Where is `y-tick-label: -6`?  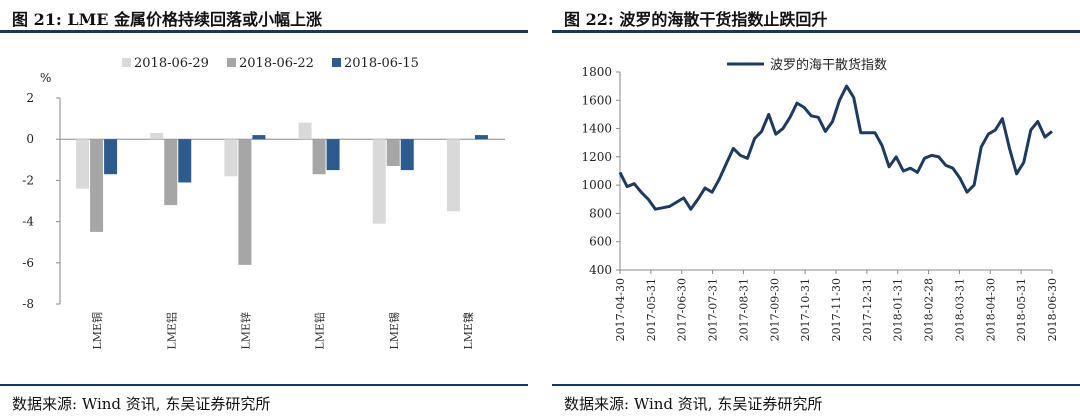
y-tick-label: -6 is located at coordinates (28, 263).